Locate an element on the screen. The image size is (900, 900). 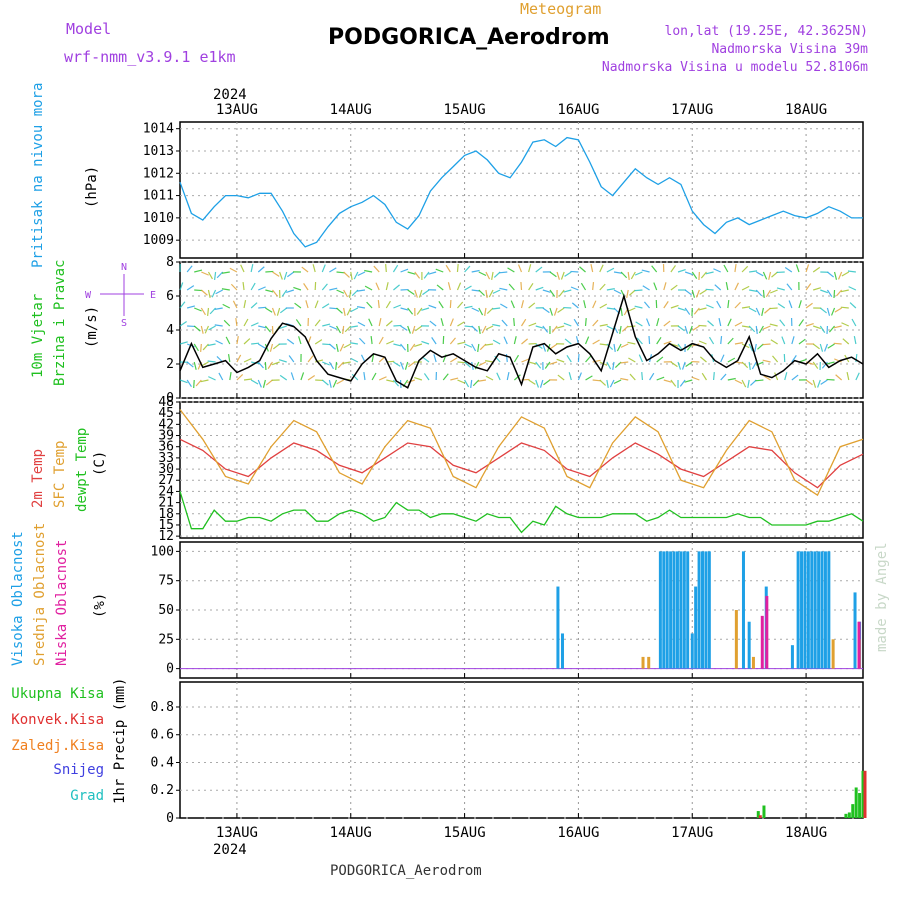
top-date-axis: 13AUG 14AUG 15AUG 16AUG 17AUG 18AUG is located at coordinates (521, 110).